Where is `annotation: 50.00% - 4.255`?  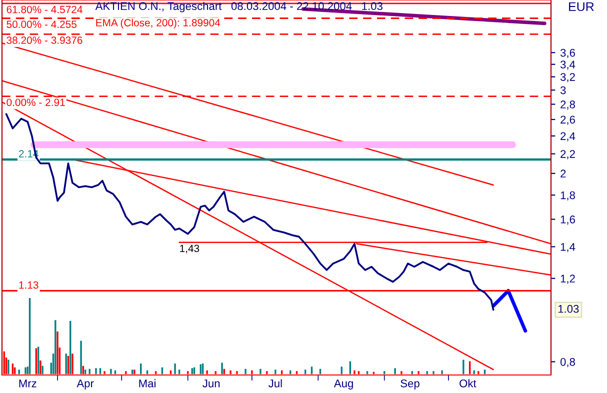
annotation: 50.00% - 4.255 is located at coordinates (41, 24).